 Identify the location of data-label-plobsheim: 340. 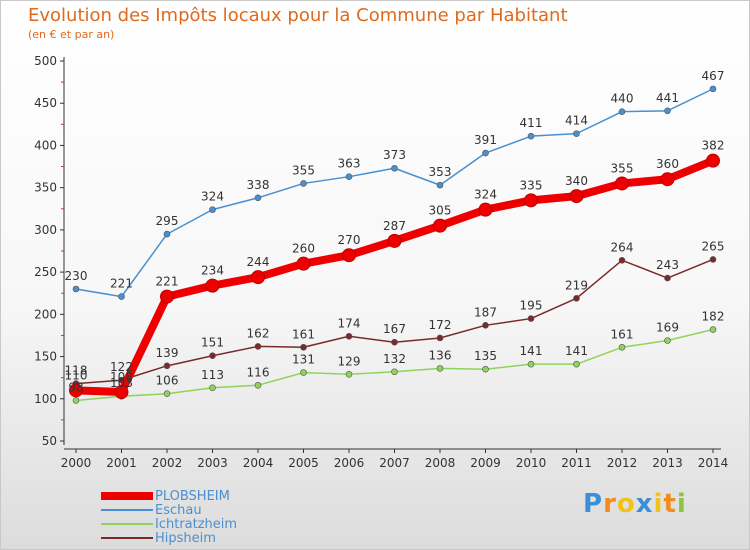
(576, 181).